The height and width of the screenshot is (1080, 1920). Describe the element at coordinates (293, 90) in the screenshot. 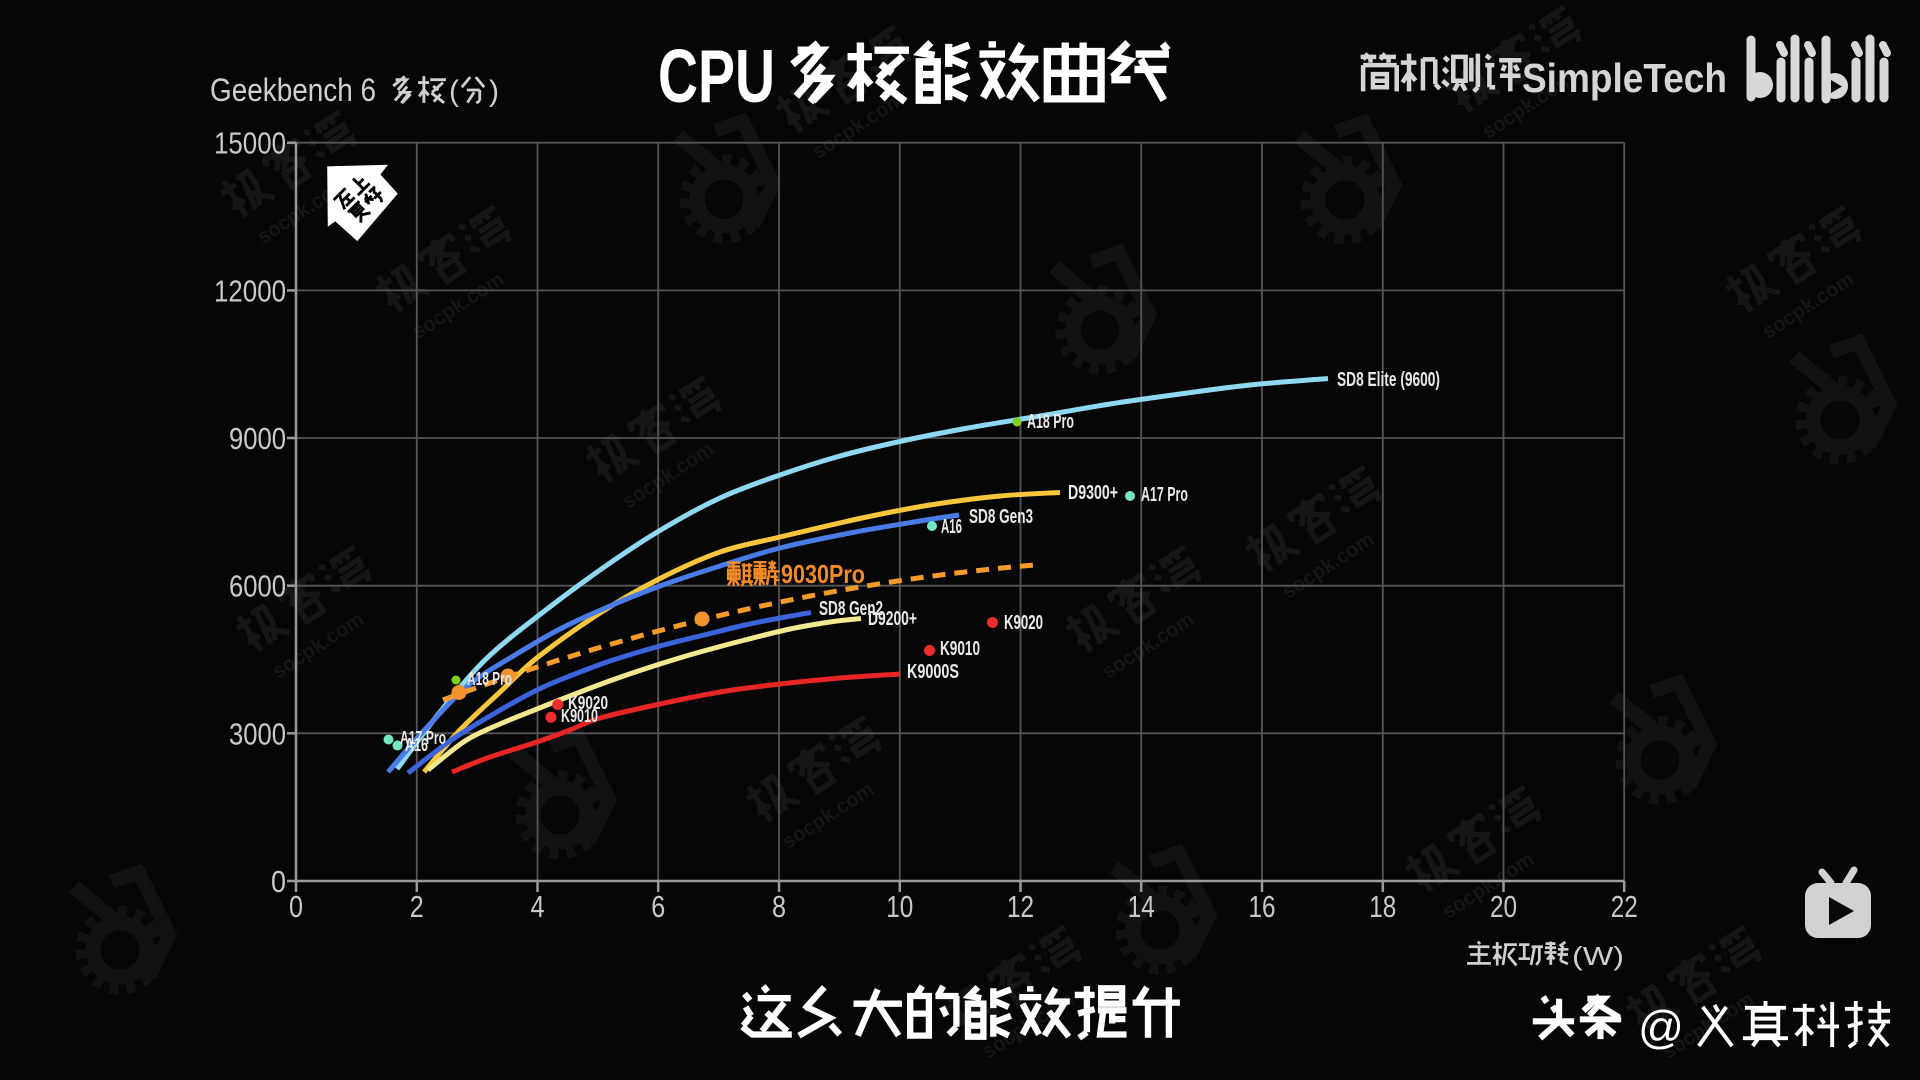

I see `svg-text: Geekbench 6` at that location.